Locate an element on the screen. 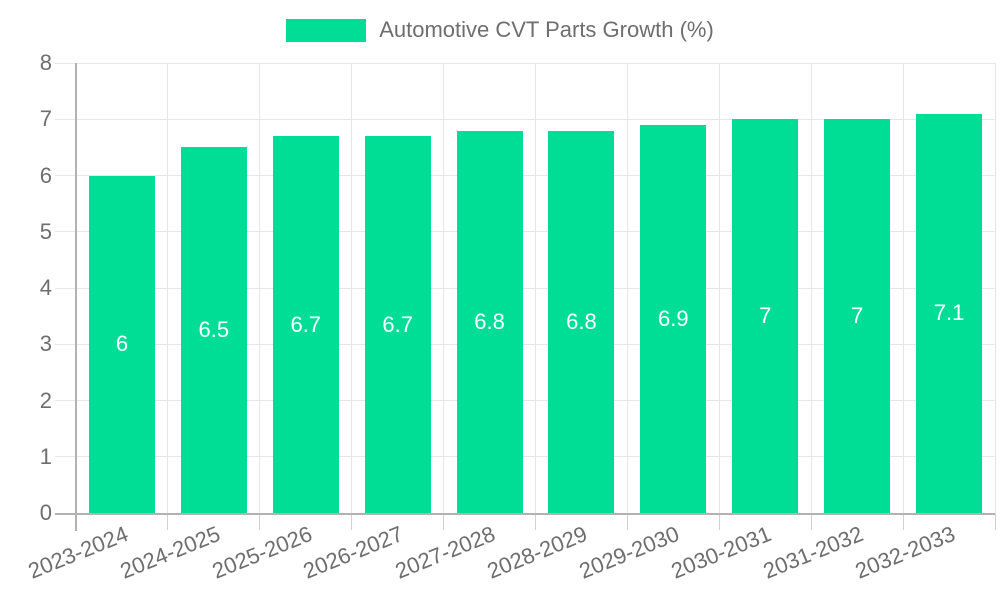  y-axis-tick-label: 1 is located at coordinates (45, 456).